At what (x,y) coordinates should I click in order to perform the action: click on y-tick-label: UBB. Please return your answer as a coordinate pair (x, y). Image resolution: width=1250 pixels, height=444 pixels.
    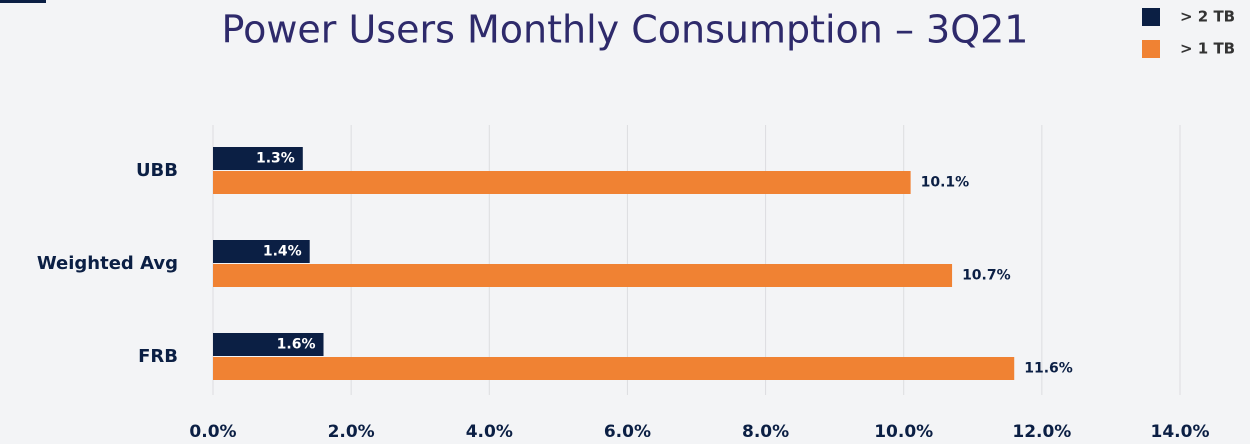
    Looking at the image, I should click on (157, 170).